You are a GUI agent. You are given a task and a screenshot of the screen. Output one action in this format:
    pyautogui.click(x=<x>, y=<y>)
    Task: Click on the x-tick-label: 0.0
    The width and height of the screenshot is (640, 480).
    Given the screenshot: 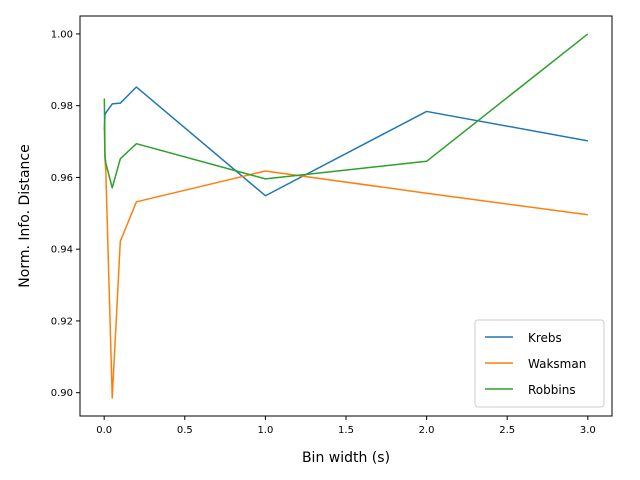 What is the action you would take?
    pyautogui.click(x=104, y=430)
    